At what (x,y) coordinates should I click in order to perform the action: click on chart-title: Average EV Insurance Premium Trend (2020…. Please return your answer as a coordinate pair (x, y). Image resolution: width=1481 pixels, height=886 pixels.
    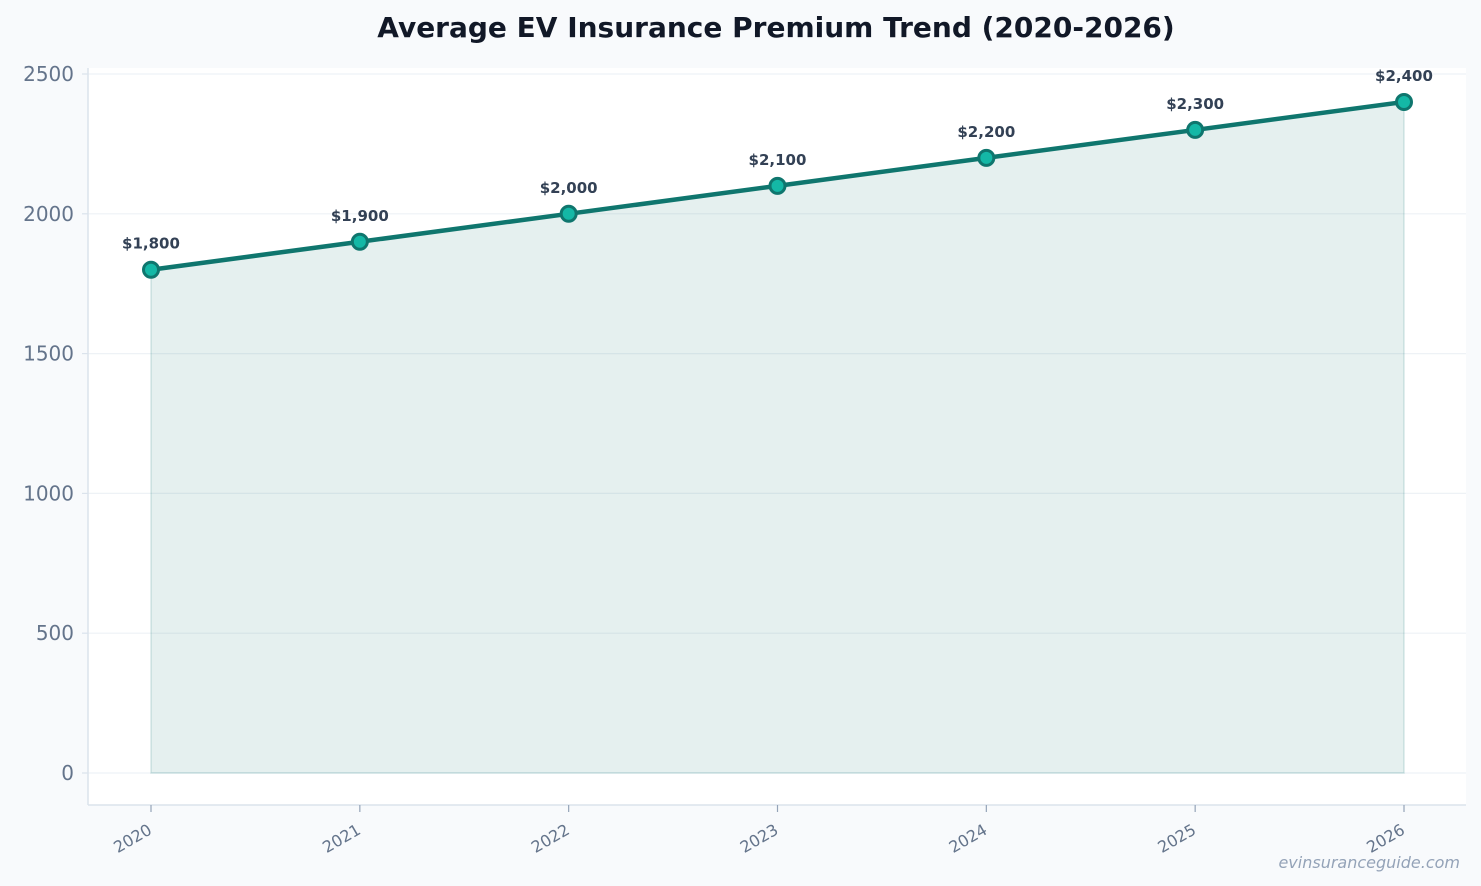
    Looking at the image, I should click on (775, 27).